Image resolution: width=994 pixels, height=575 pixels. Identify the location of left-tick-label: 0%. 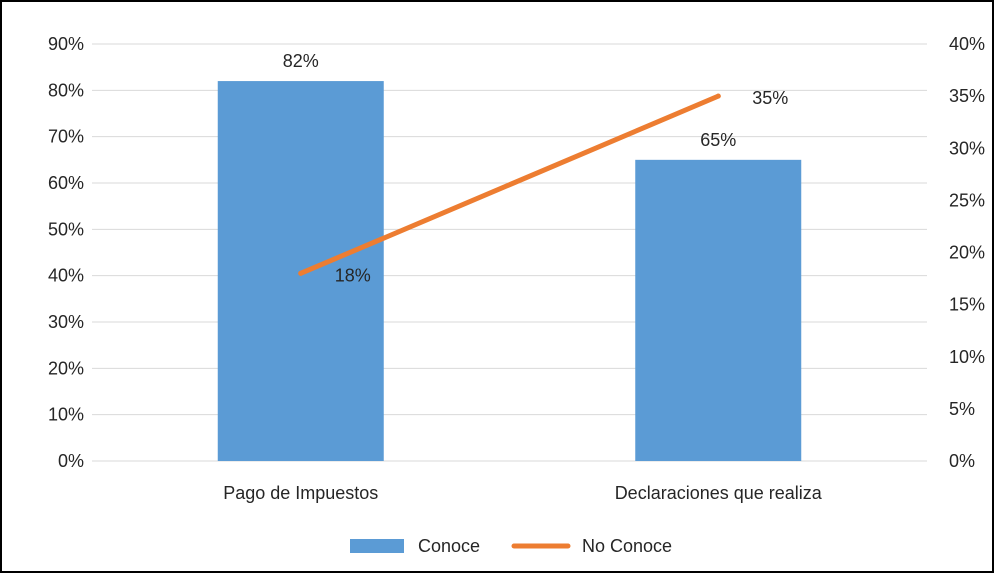
(71, 461).